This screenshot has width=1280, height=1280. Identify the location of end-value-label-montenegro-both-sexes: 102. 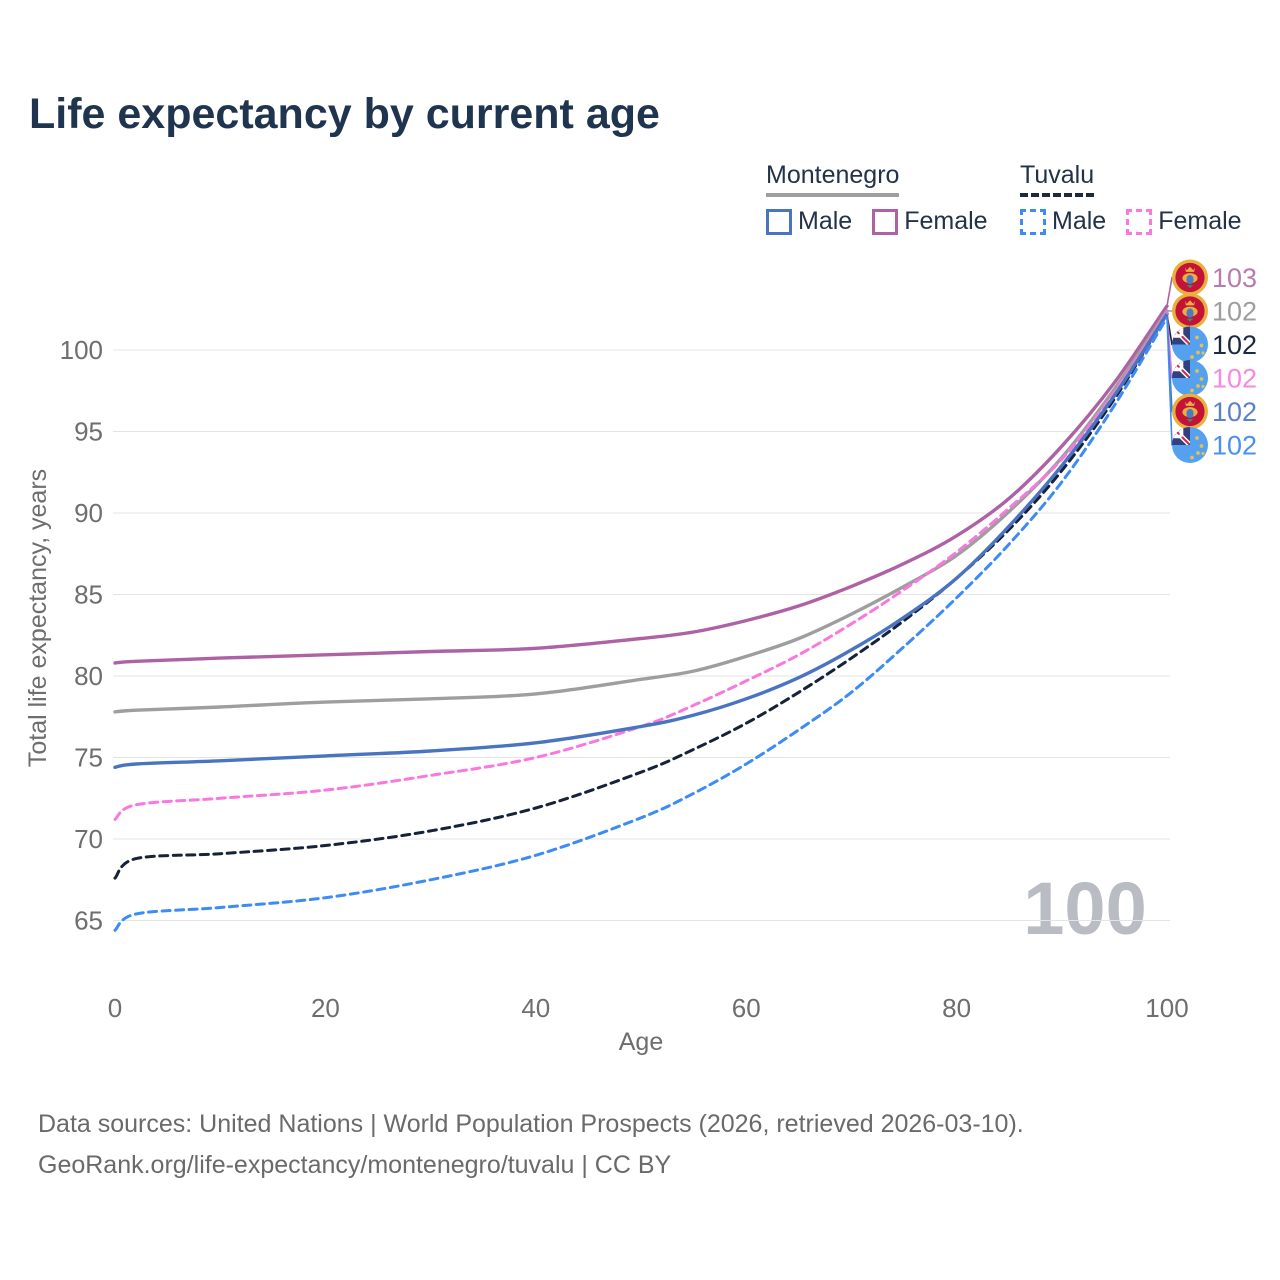
(1234, 312).